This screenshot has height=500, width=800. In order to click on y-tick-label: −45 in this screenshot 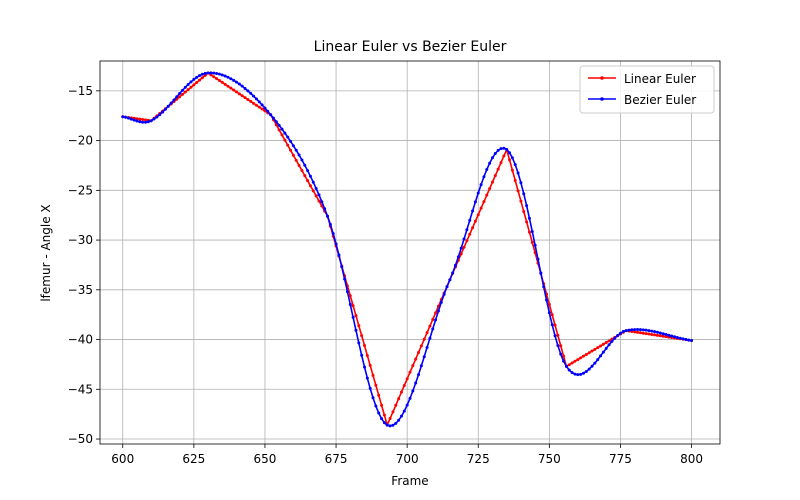, I will do `click(80, 389)`.